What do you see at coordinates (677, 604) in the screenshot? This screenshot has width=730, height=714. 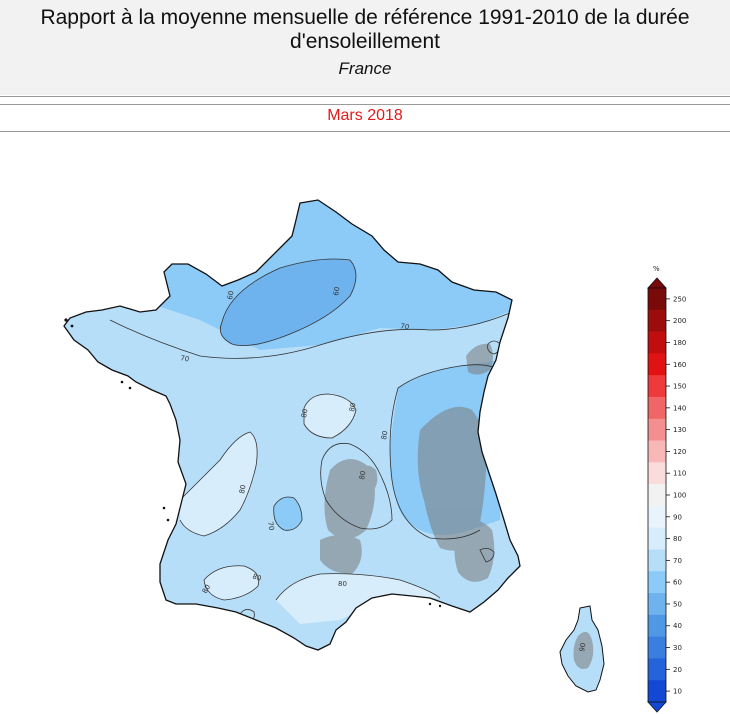 I see `legend-tick-label: 50` at bounding box center [677, 604].